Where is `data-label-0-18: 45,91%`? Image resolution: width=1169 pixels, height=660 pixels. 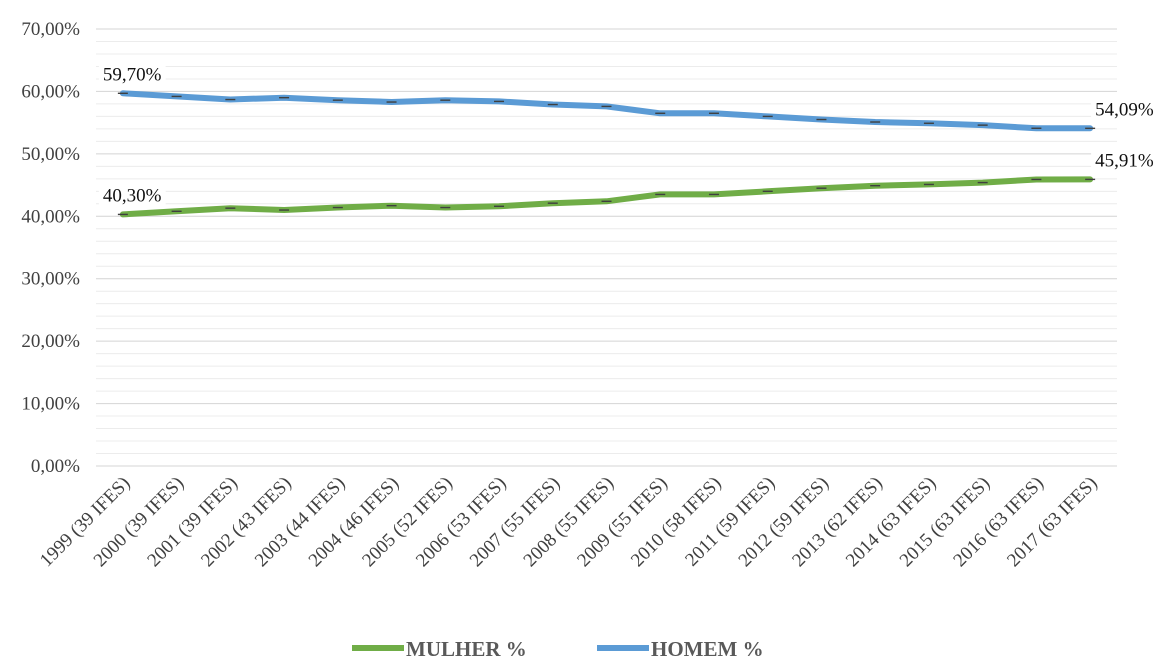 data-label-0-18: 45,91% is located at coordinates (1124, 160).